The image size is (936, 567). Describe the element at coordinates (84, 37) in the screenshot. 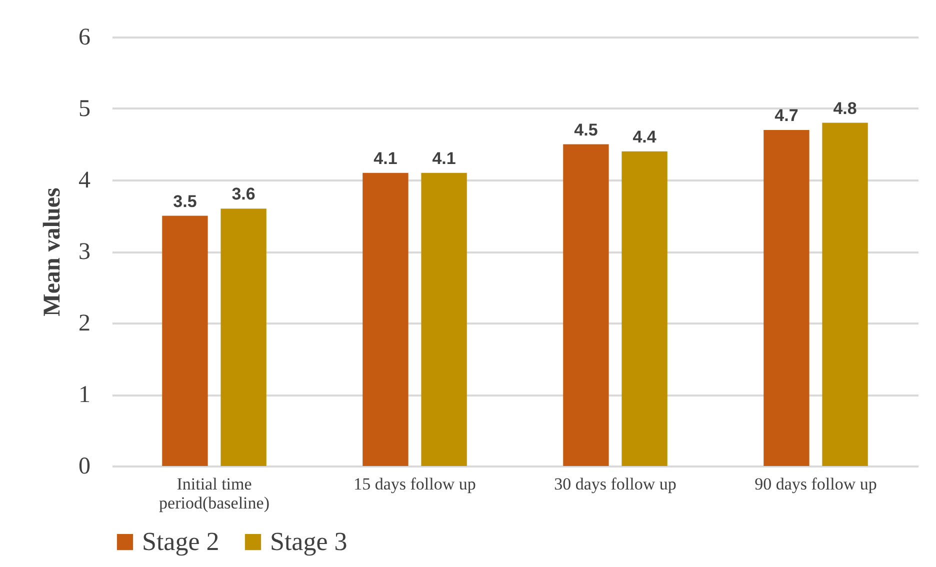

I see `y-tick-label: 6` at that location.